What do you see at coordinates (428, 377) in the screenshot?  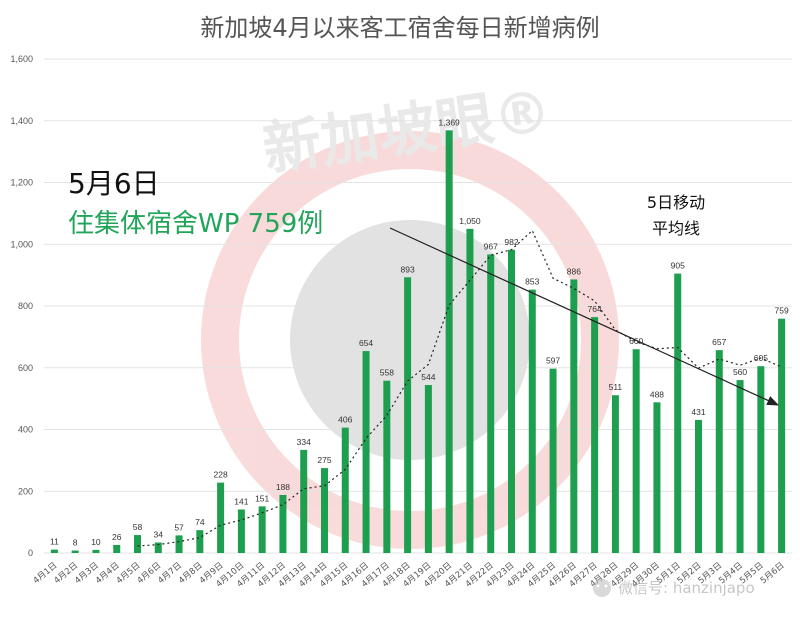 I see `data-label: 544` at bounding box center [428, 377].